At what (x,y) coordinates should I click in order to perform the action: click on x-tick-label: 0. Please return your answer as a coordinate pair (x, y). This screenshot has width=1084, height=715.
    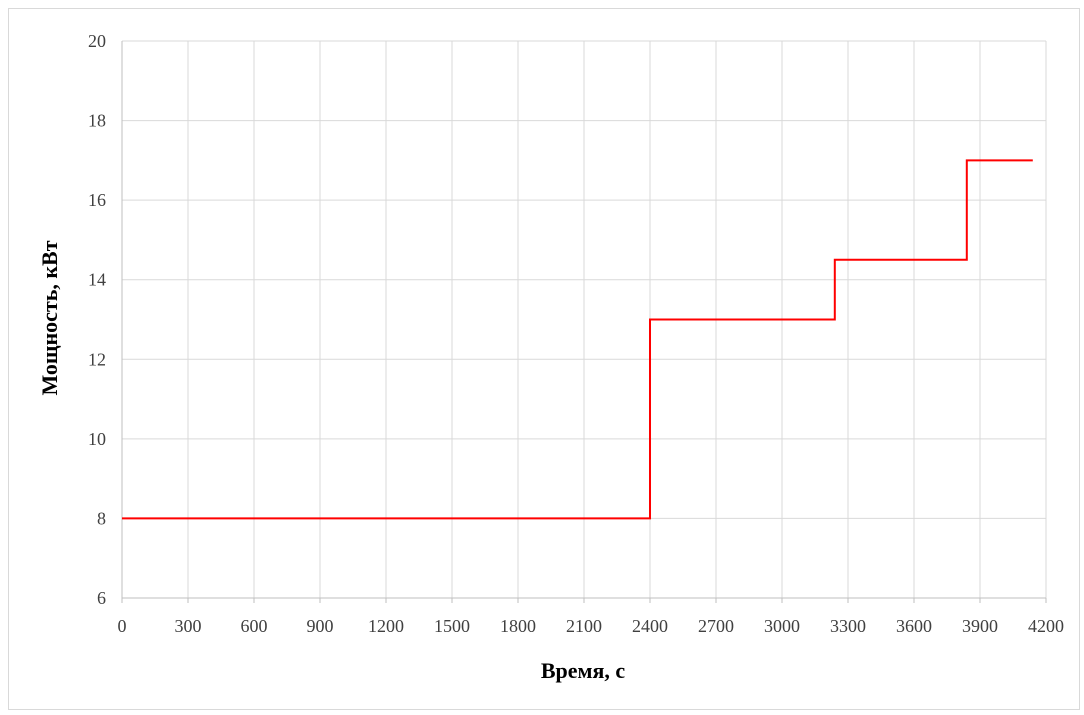
    Looking at the image, I should click on (122, 626).